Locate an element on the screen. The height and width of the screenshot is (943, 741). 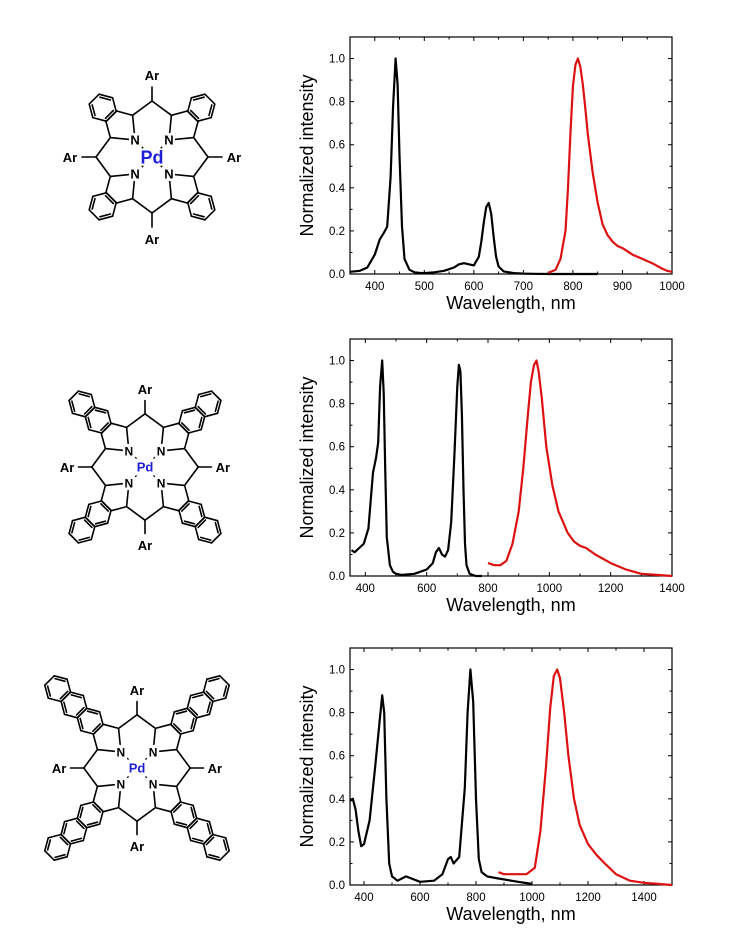
emission-spectrum-line is located at coordinates (610, 165).